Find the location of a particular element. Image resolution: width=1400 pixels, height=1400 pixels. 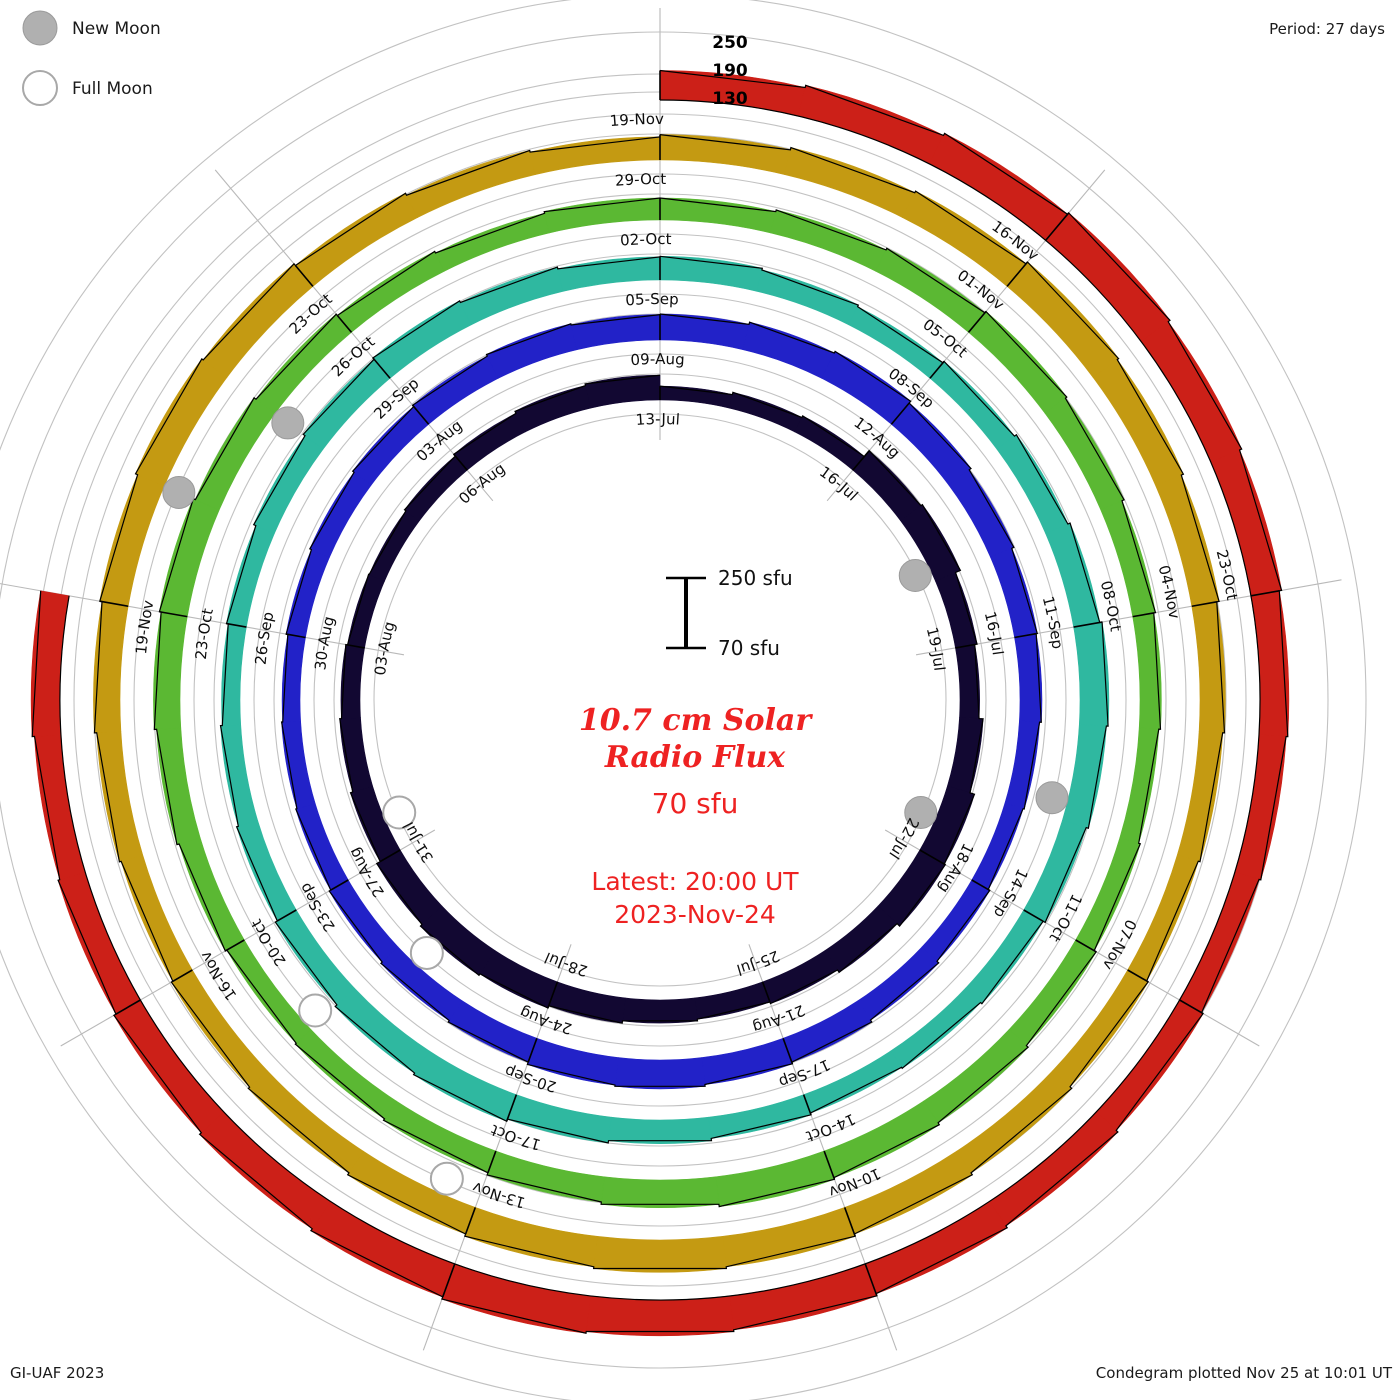

ring-date-label: 26-Sep is located at coordinates (265, 637).